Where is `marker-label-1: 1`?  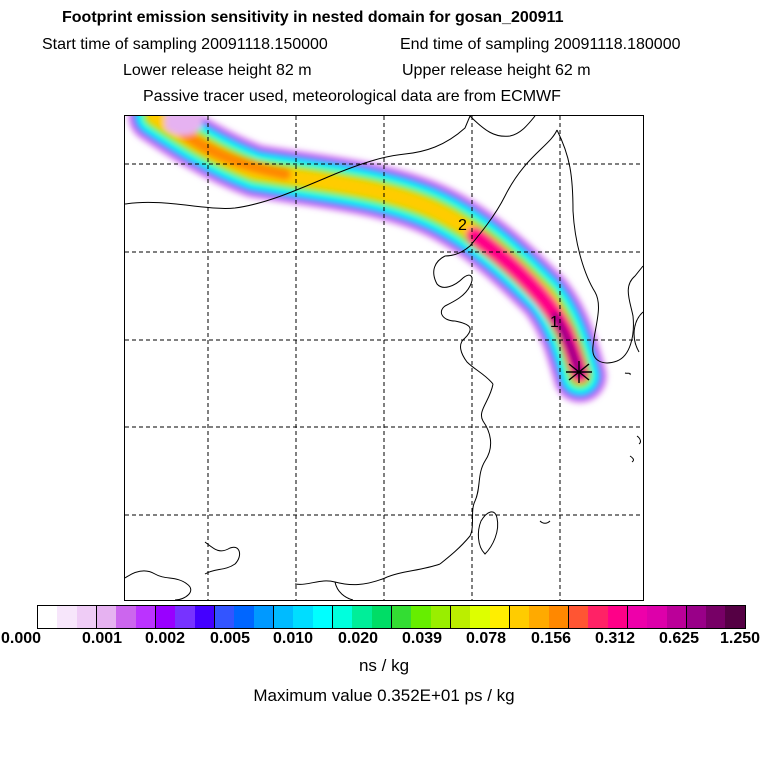
marker-label-1: 1 is located at coordinates (554, 322).